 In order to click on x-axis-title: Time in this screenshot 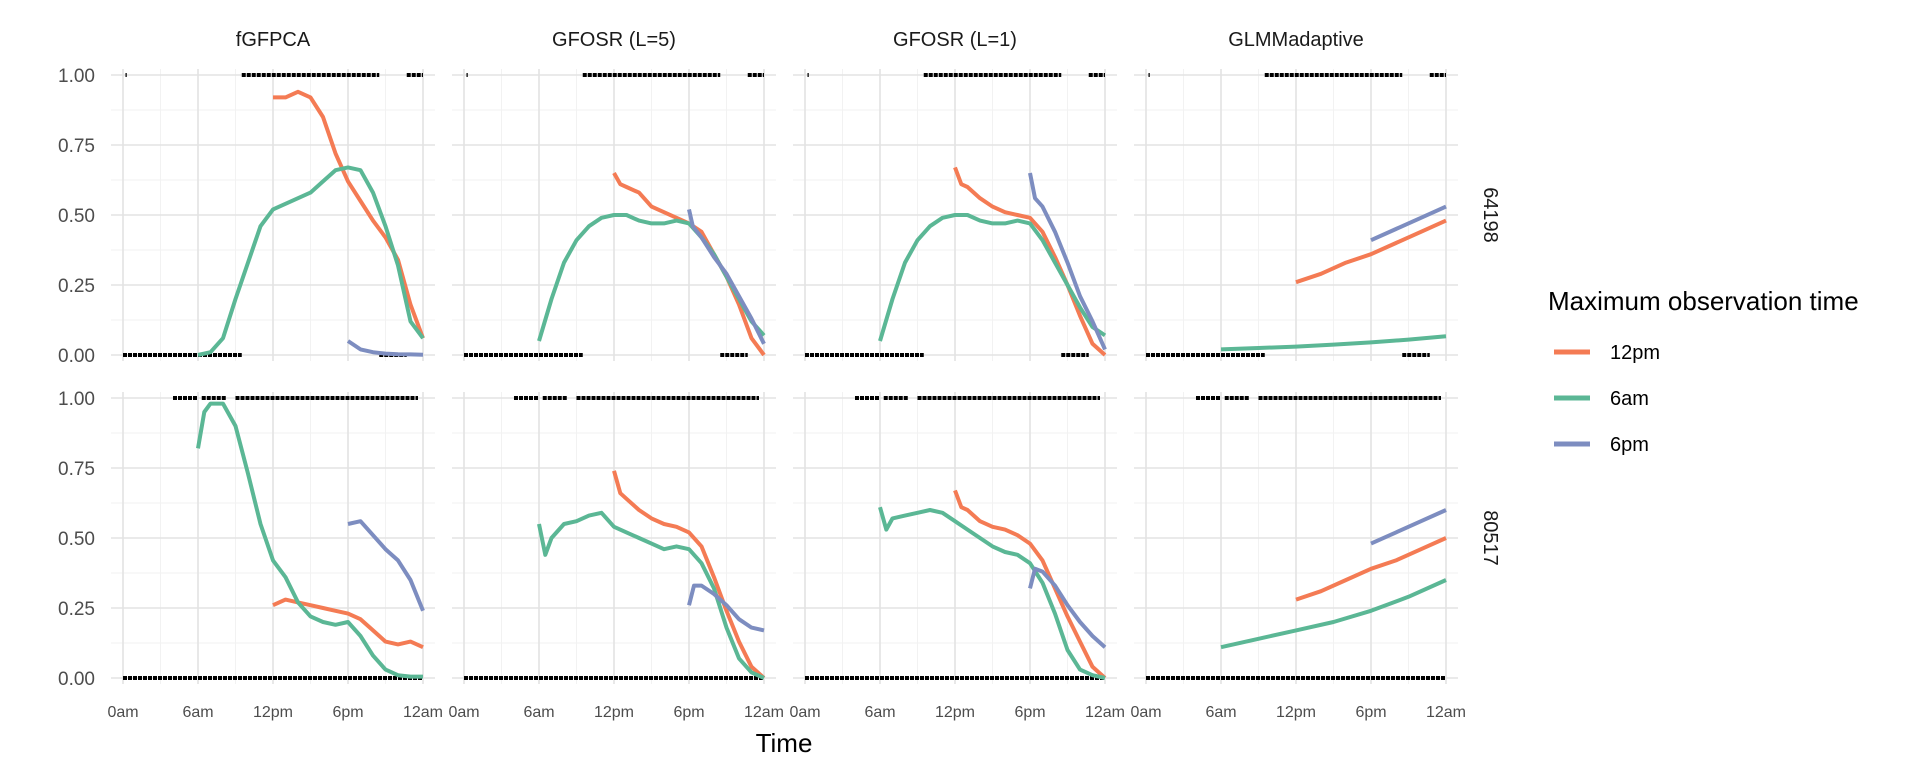, I will do `click(784, 743)`.